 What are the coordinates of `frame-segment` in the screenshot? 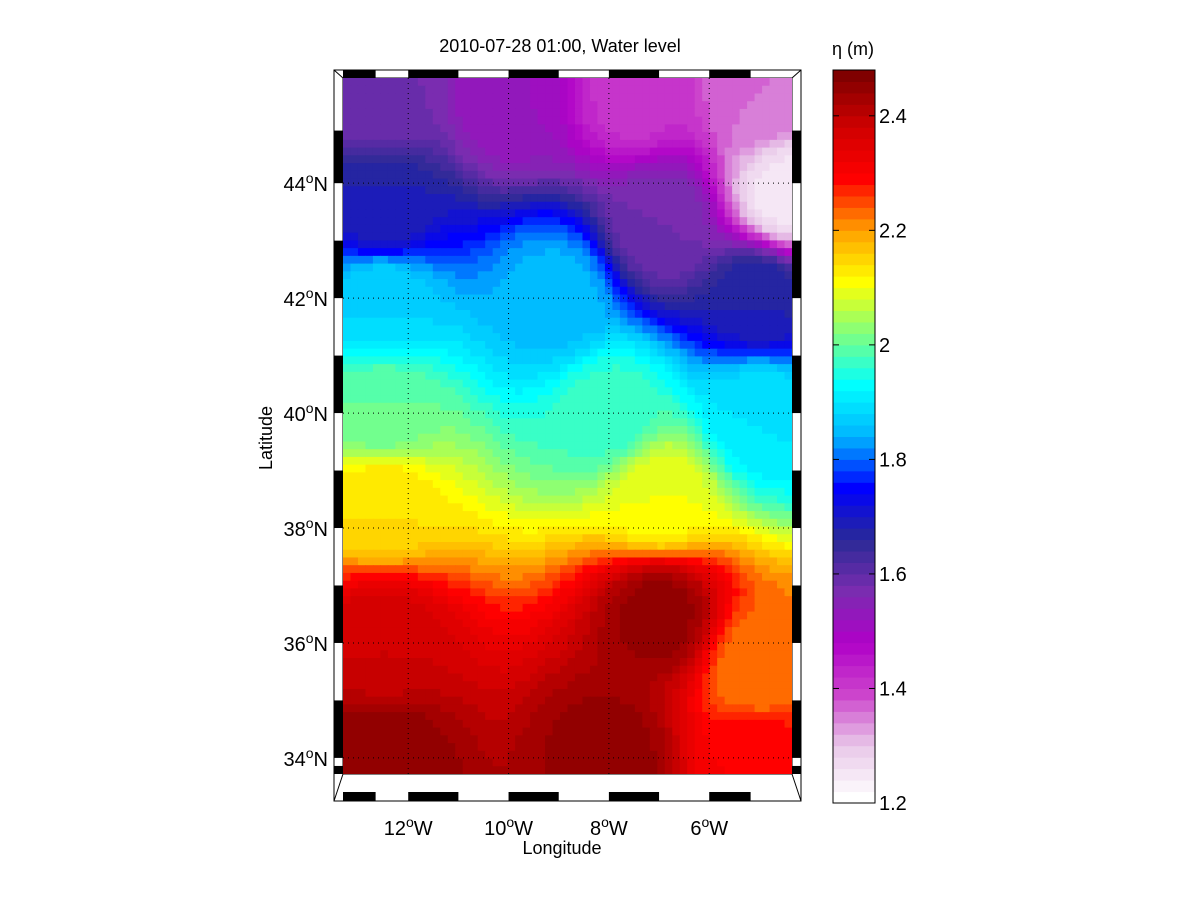 It's located at (533, 796).